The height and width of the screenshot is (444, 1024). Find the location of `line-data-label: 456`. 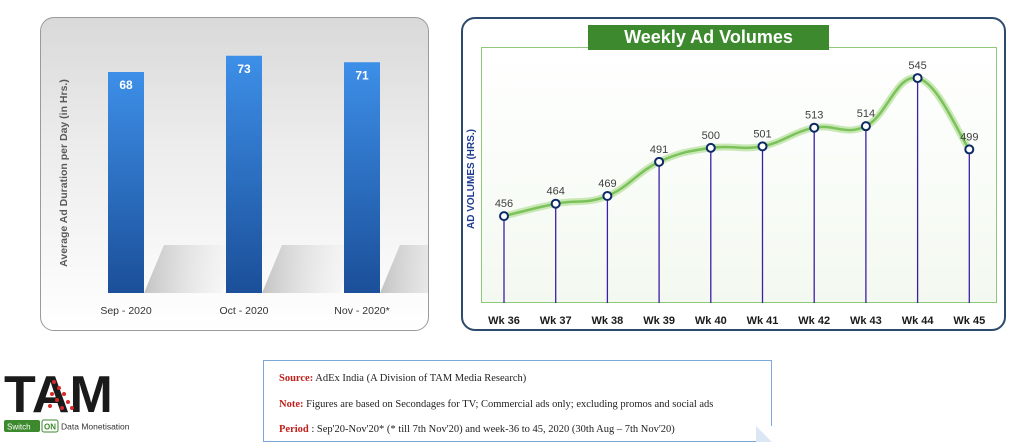

line-data-label: 456 is located at coordinates (504, 204).